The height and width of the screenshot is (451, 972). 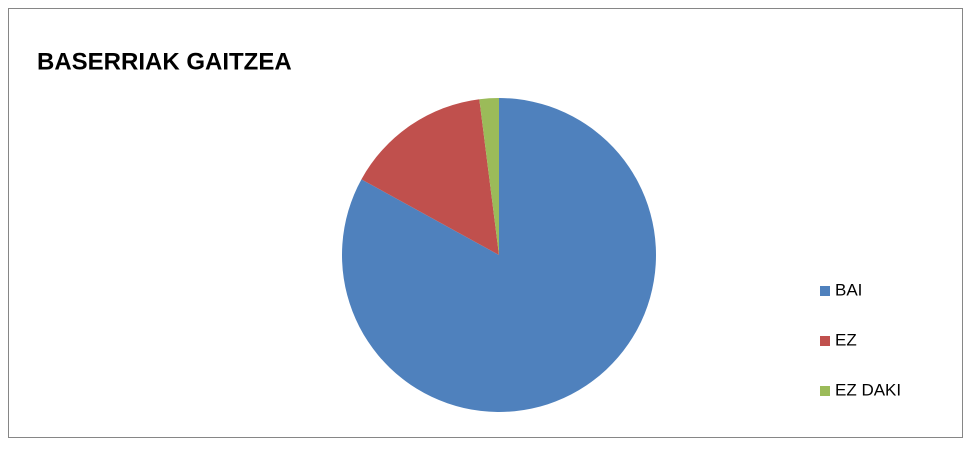 I want to click on legend-label: EZ, so click(x=846, y=339).